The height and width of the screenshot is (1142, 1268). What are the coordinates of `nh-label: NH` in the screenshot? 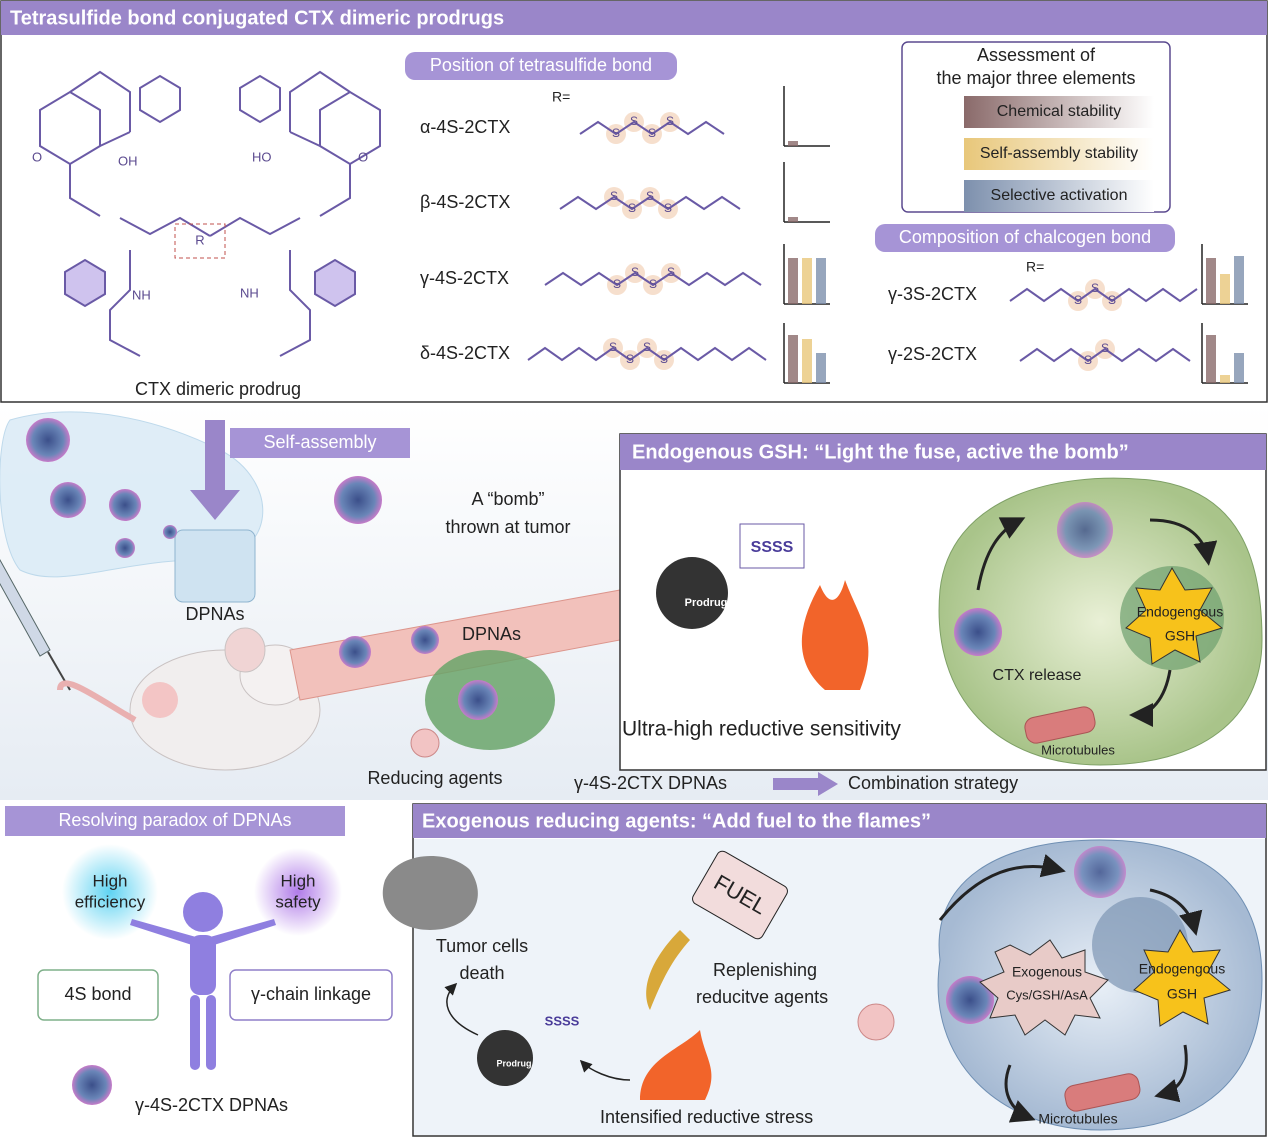 It's located at (141, 294).